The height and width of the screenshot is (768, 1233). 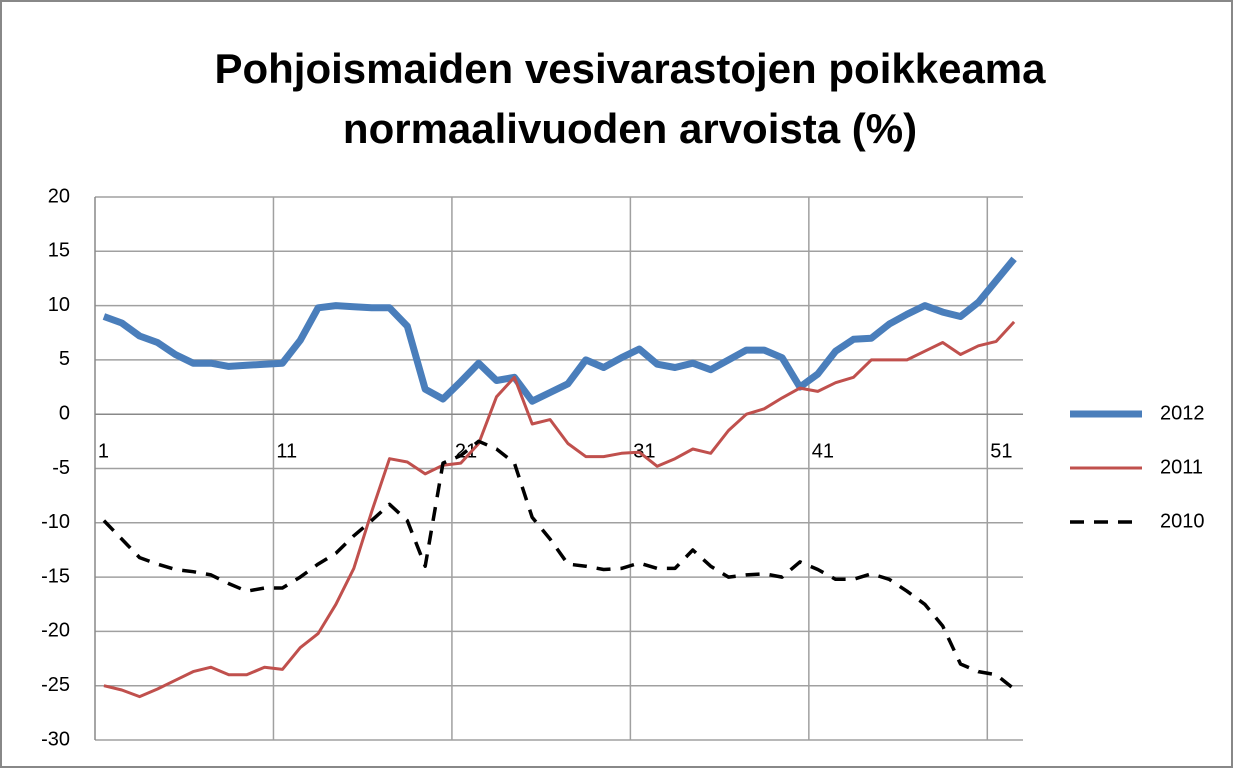 I want to click on x-tick-label: 41, so click(x=823, y=451).